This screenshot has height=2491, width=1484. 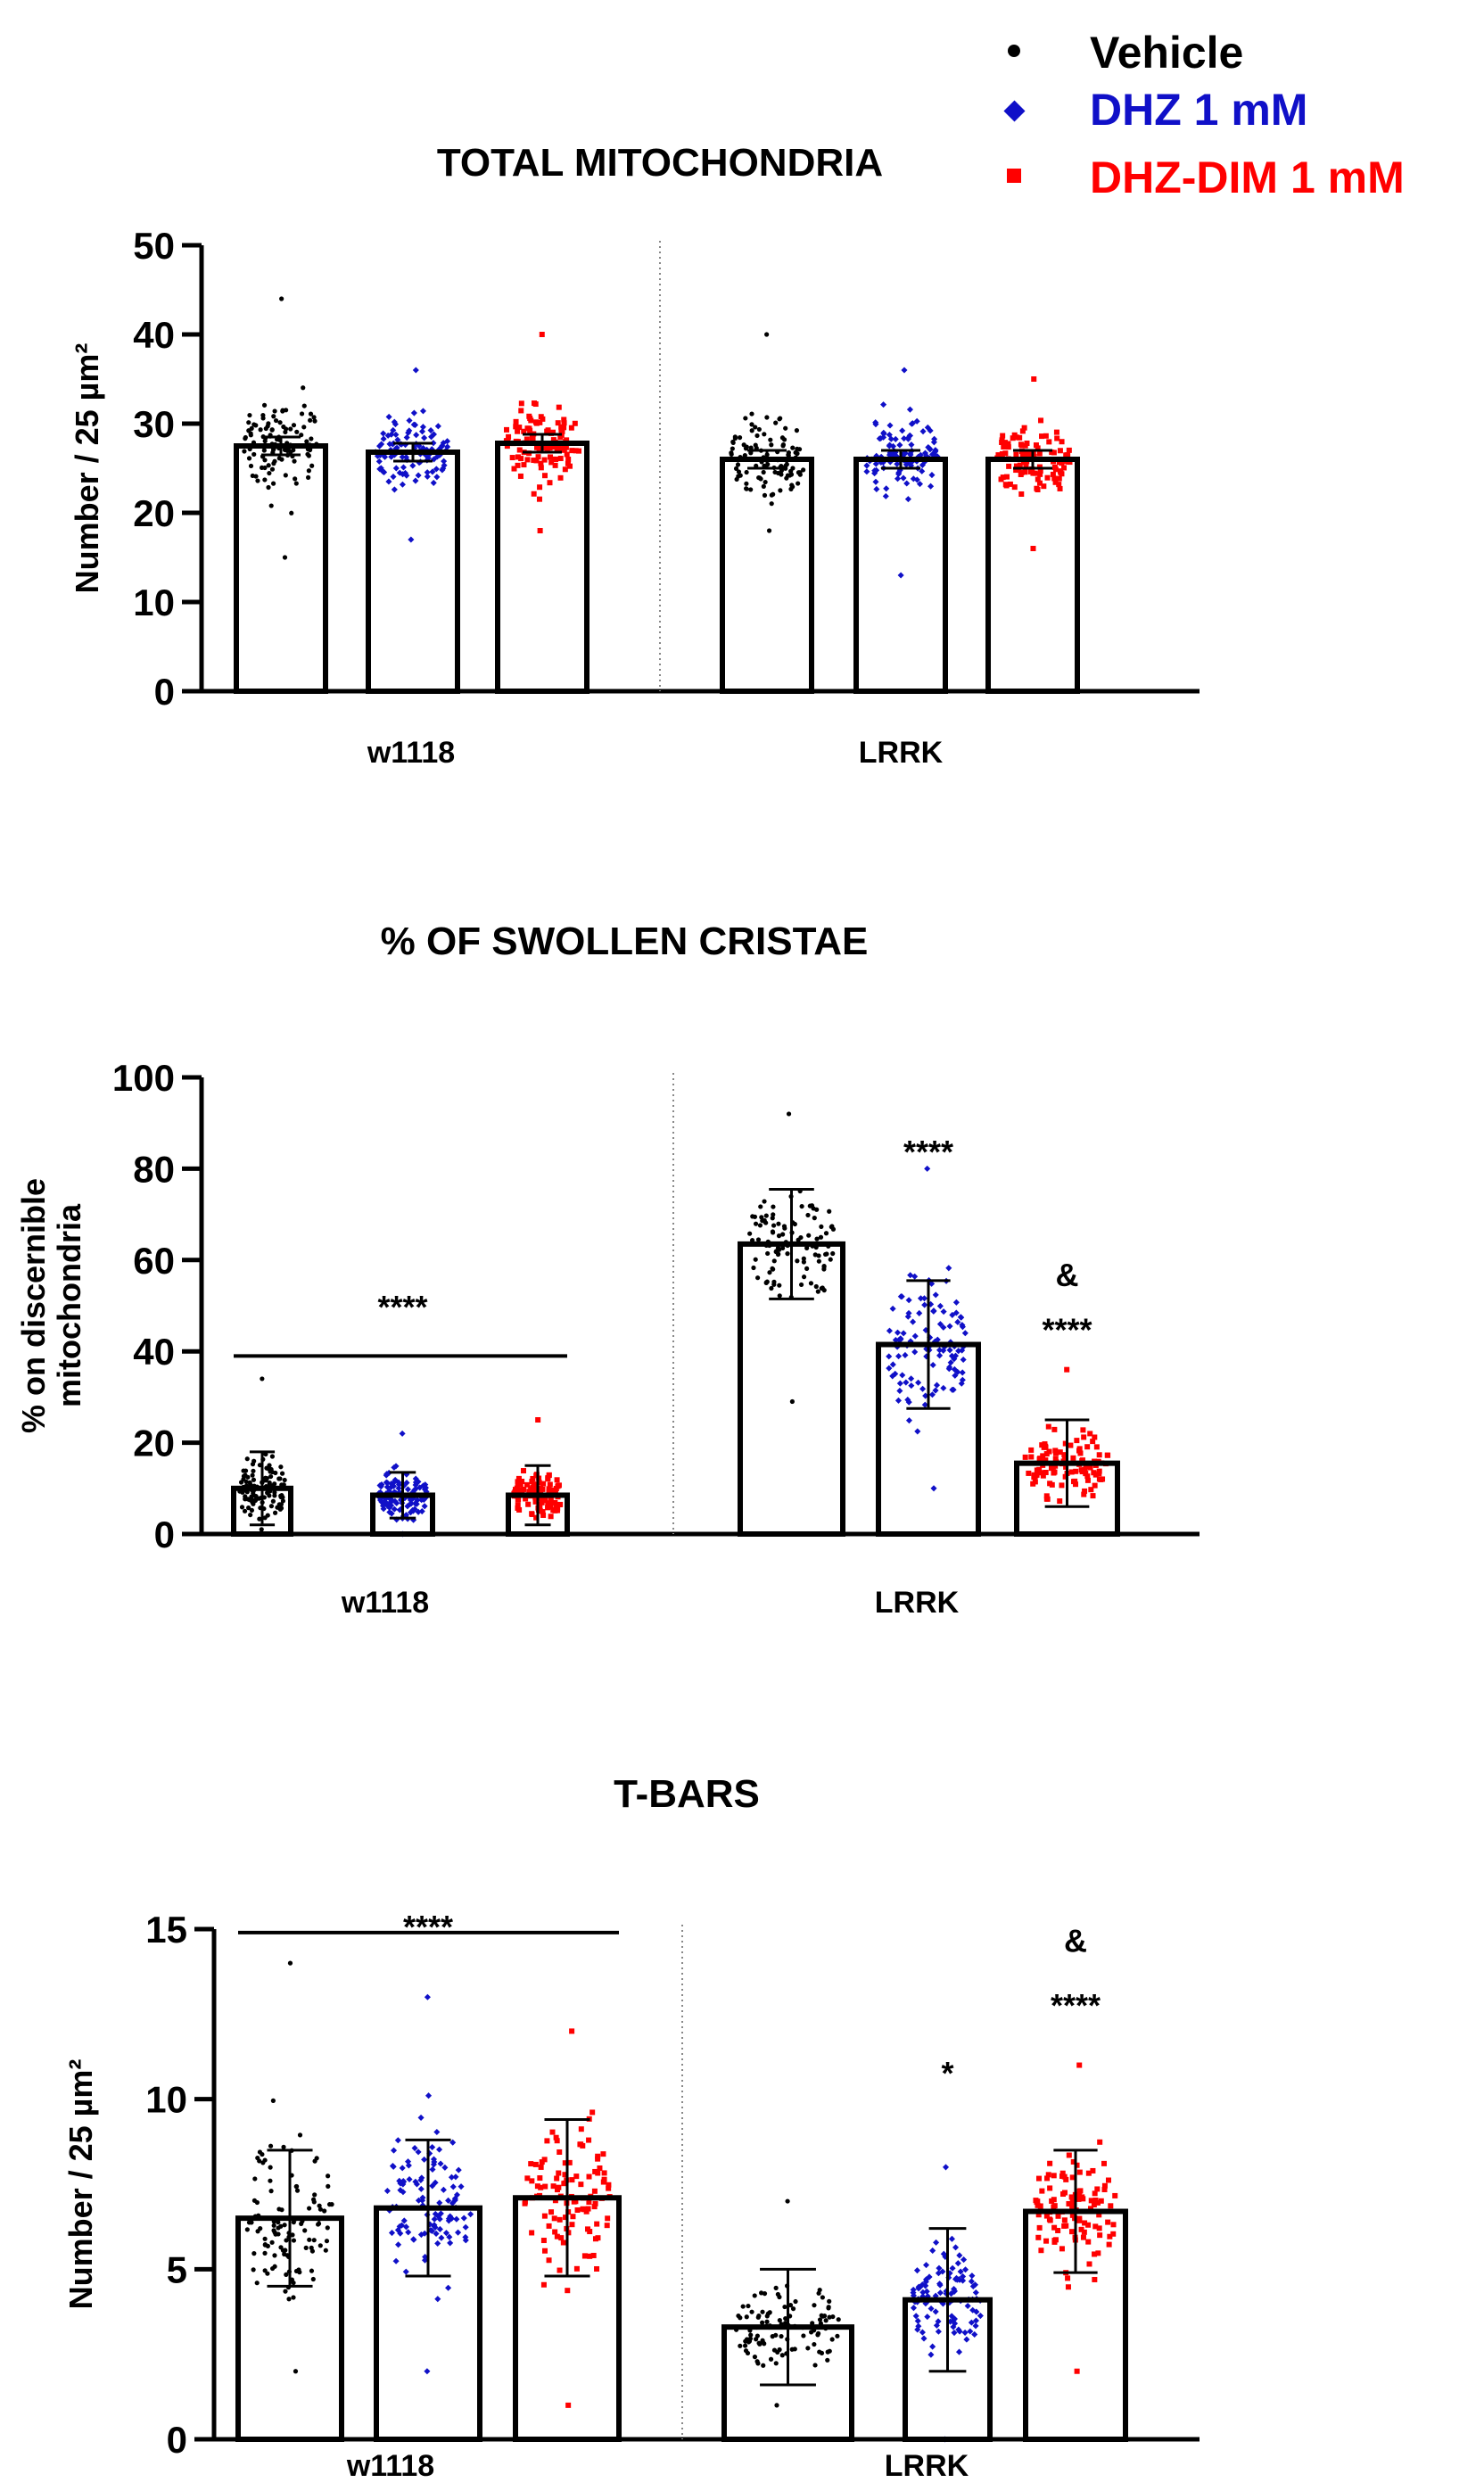 What do you see at coordinates (165, 1535) in the screenshot?
I see `y-tick-label: 0` at bounding box center [165, 1535].